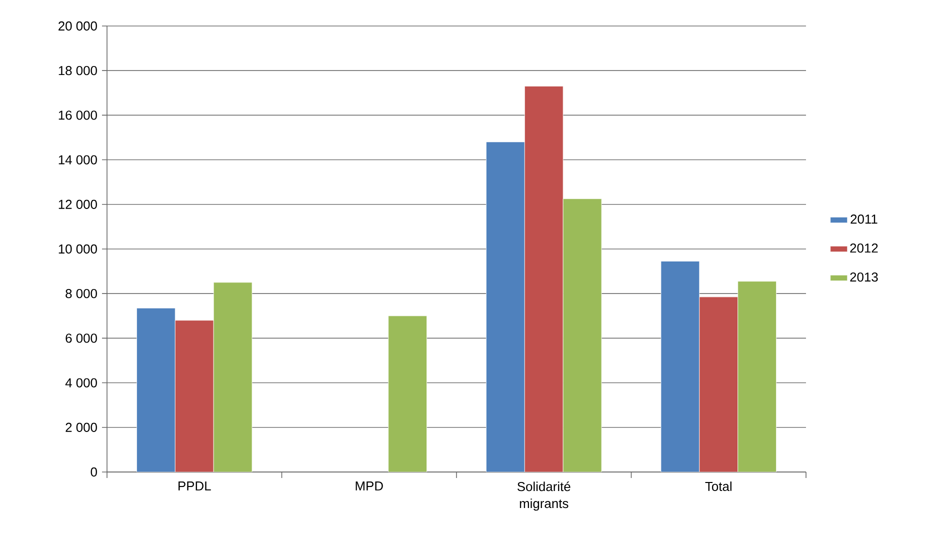  What do you see at coordinates (93, 472) in the screenshot?
I see `y-tick-label: 0` at bounding box center [93, 472].